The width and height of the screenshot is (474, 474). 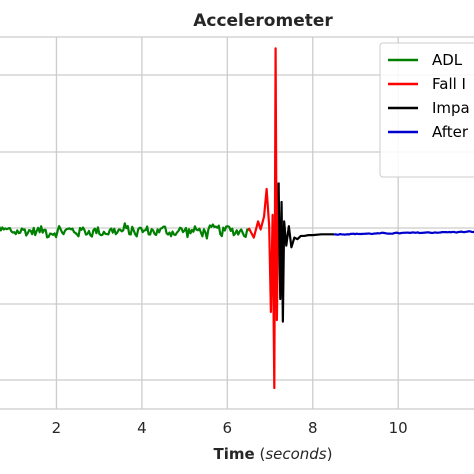 I want to click on legend-label-adl: ADL, so click(x=447, y=60).